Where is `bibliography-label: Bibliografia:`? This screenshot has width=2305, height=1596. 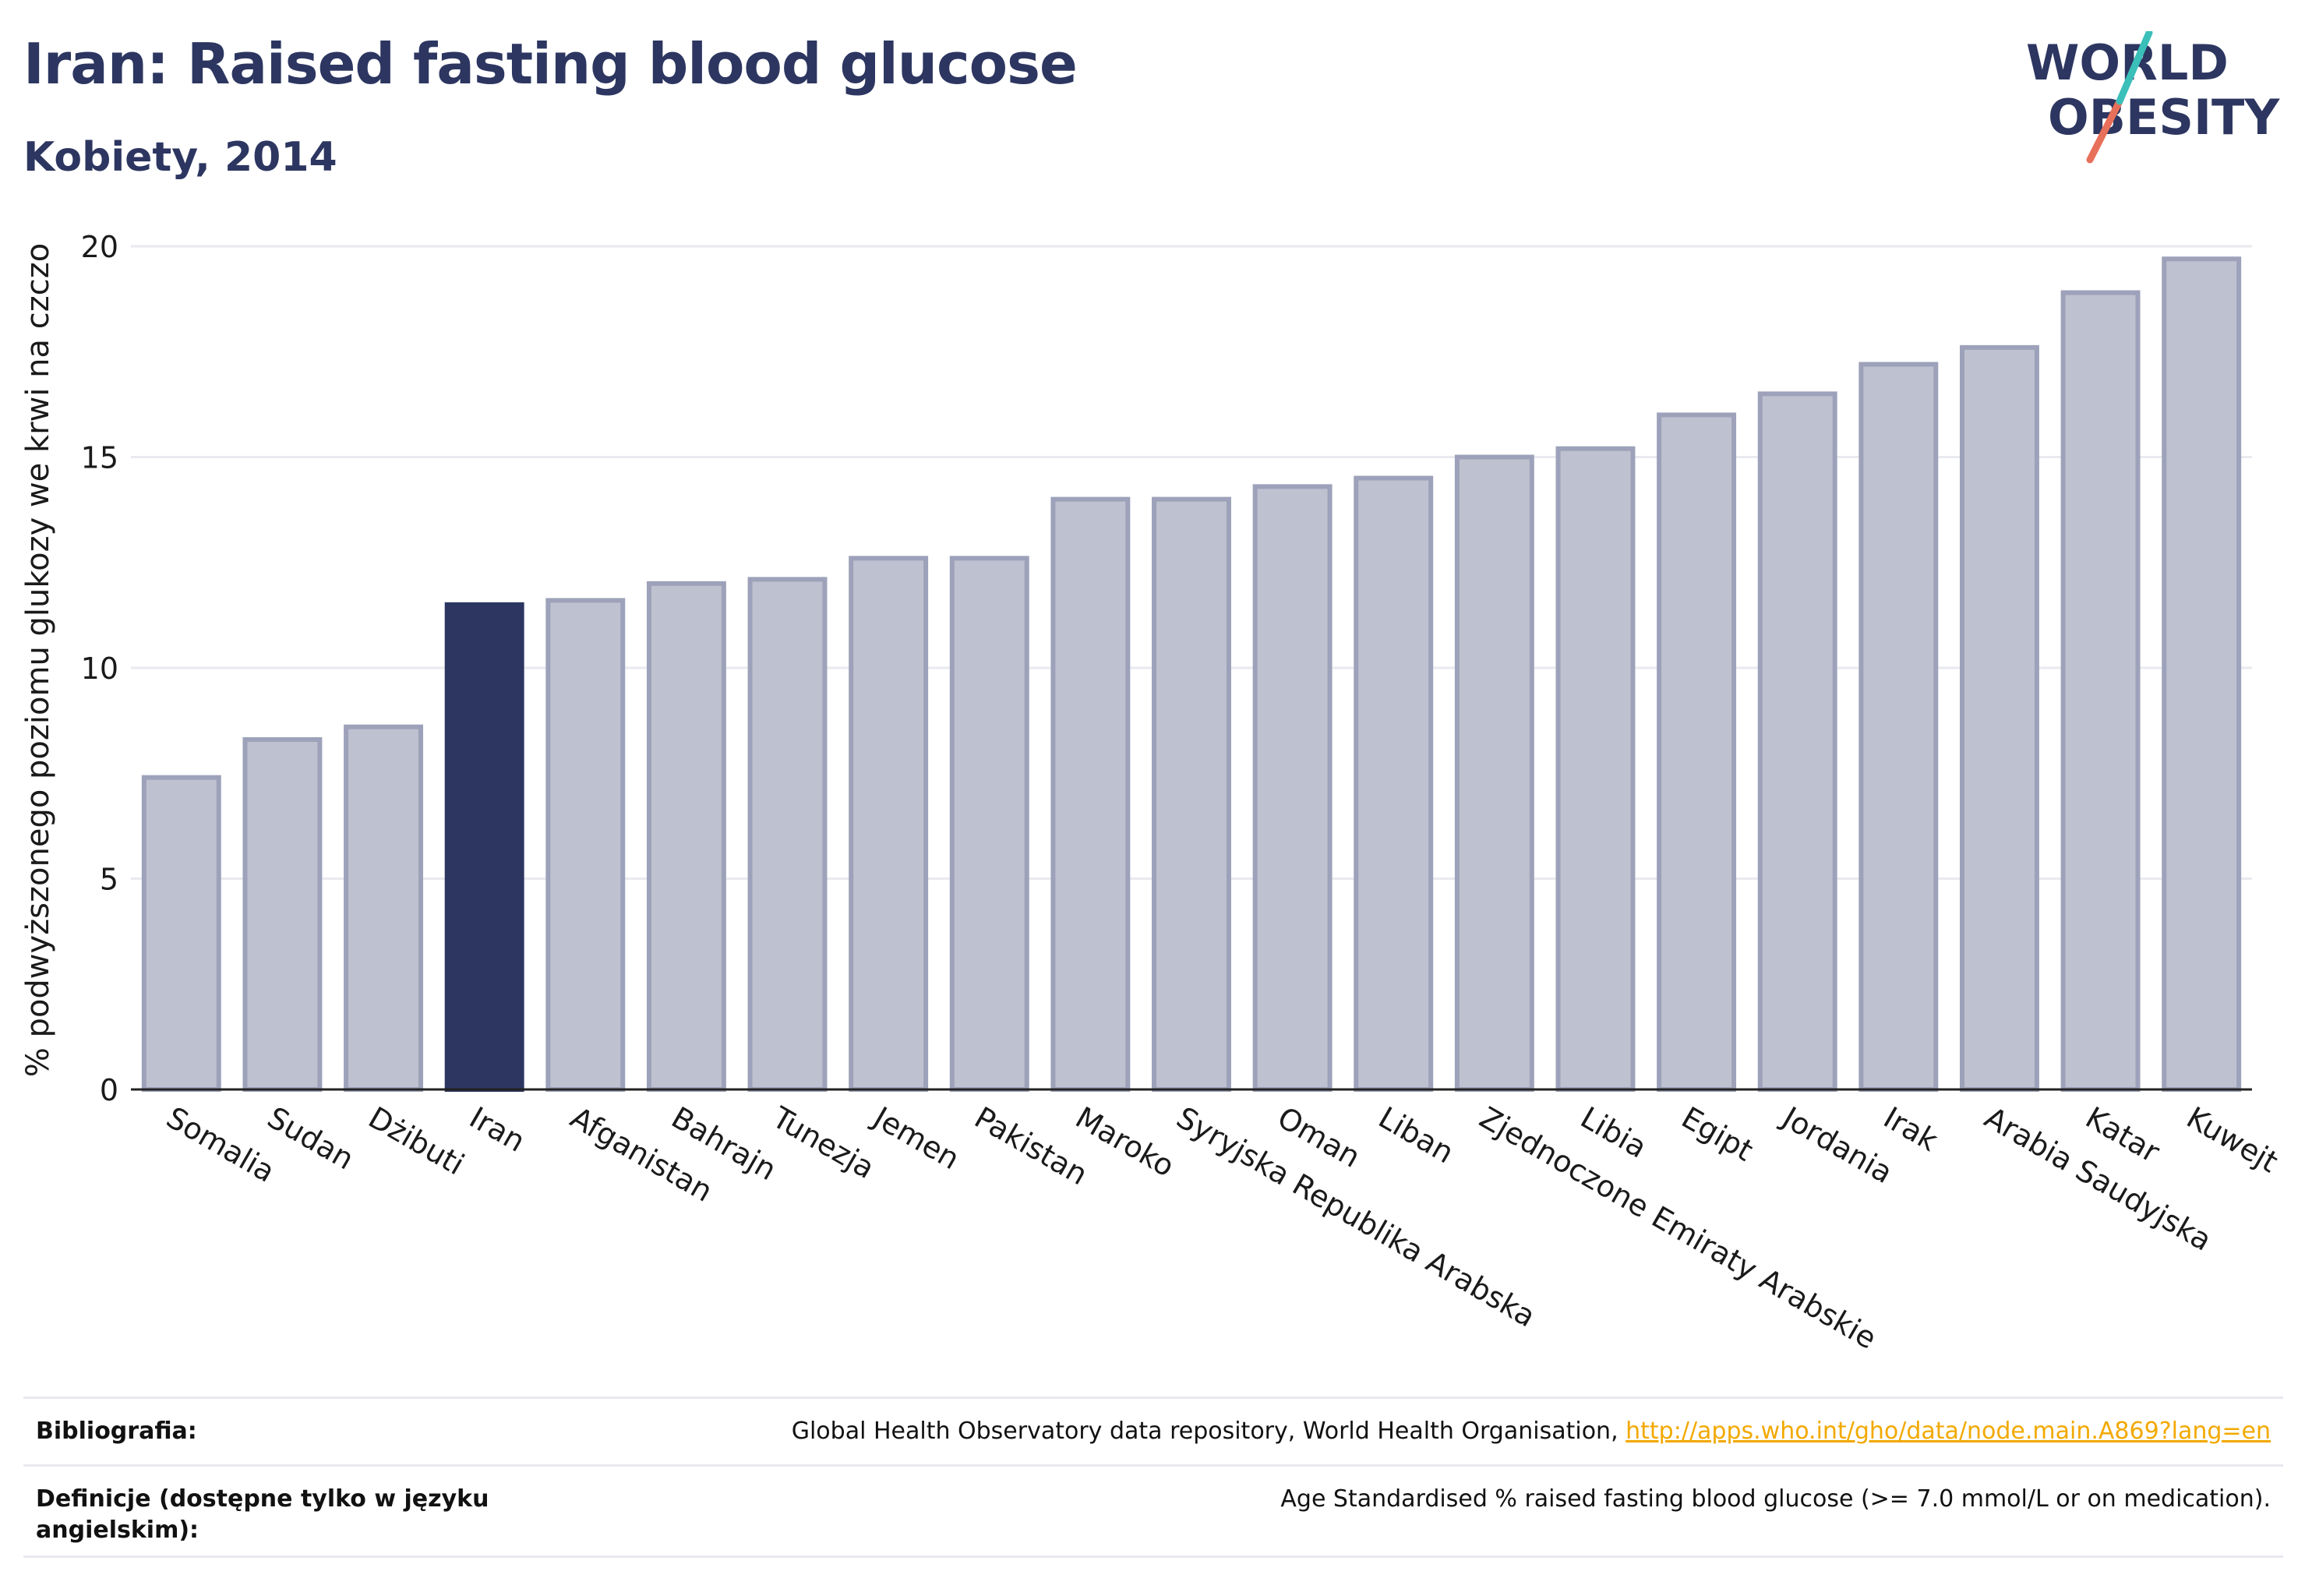 bibliography-label: Bibliografia: is located at coordinates (117, 1431).